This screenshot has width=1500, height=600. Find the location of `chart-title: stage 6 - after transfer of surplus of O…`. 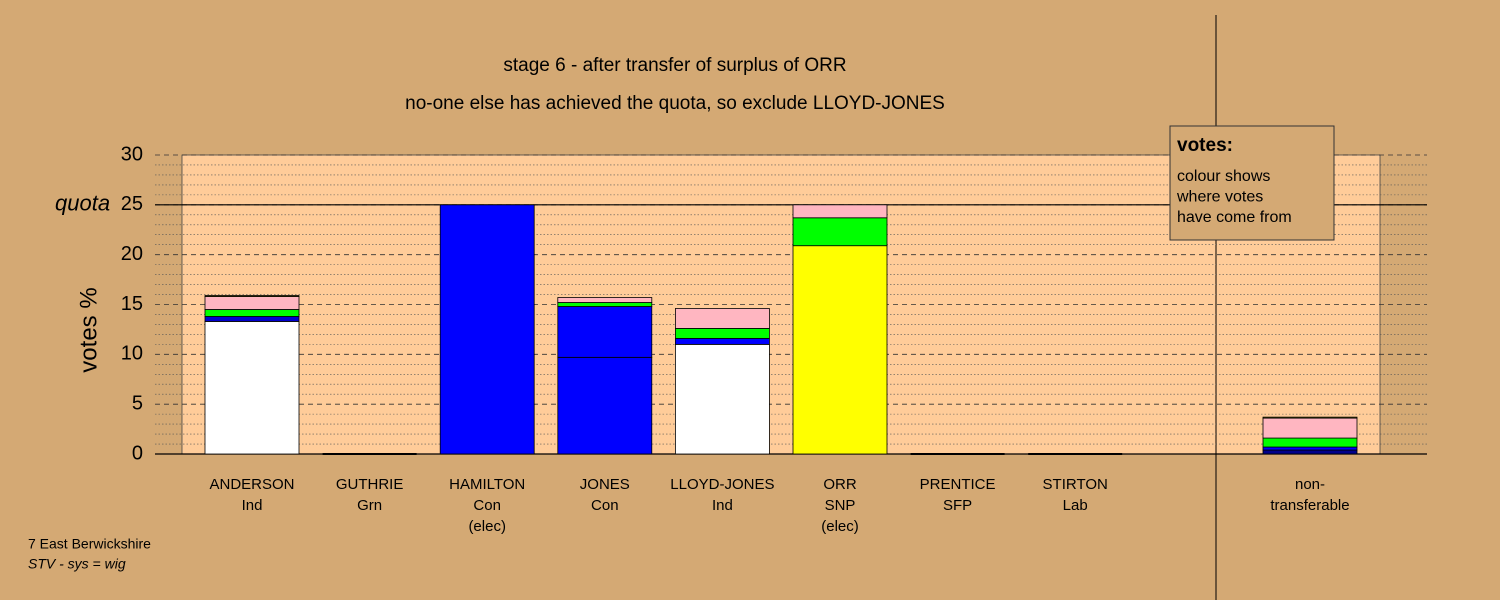

chart-title: stage 6 - after transfer of surplus of O… is located at coordinates (674, 65).